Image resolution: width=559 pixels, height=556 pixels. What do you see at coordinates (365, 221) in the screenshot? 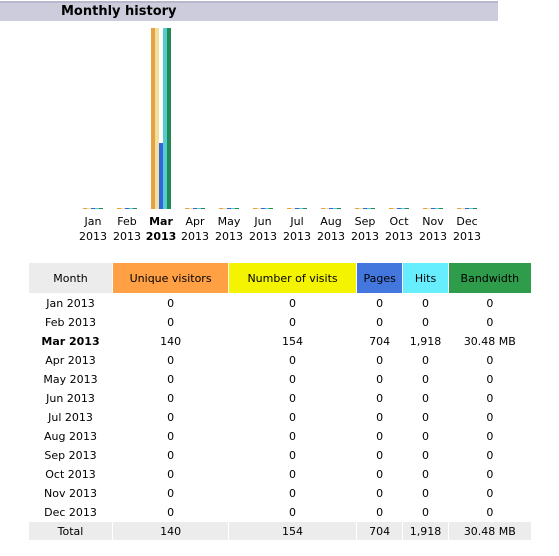
I see `month-label-name: Sep` at bounding box center [365, 221].